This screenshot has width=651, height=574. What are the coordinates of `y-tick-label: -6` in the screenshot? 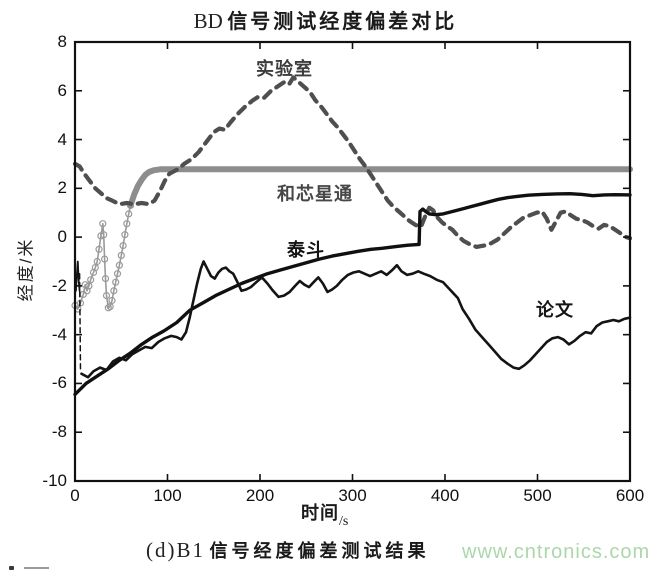 It's located at (59, 383).